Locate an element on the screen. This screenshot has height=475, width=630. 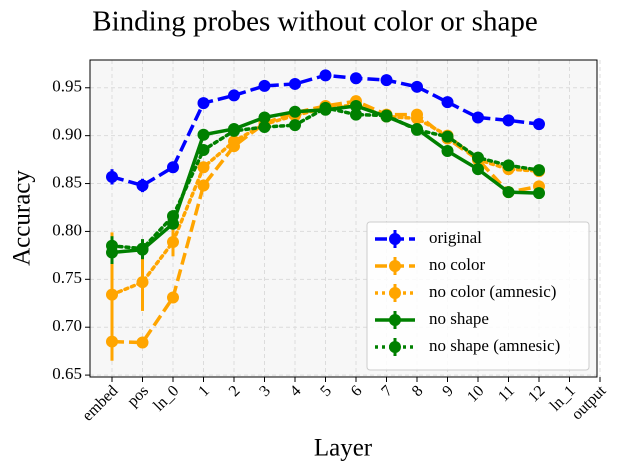
x-tick-label: 8 is located at coordinates (418, 391).